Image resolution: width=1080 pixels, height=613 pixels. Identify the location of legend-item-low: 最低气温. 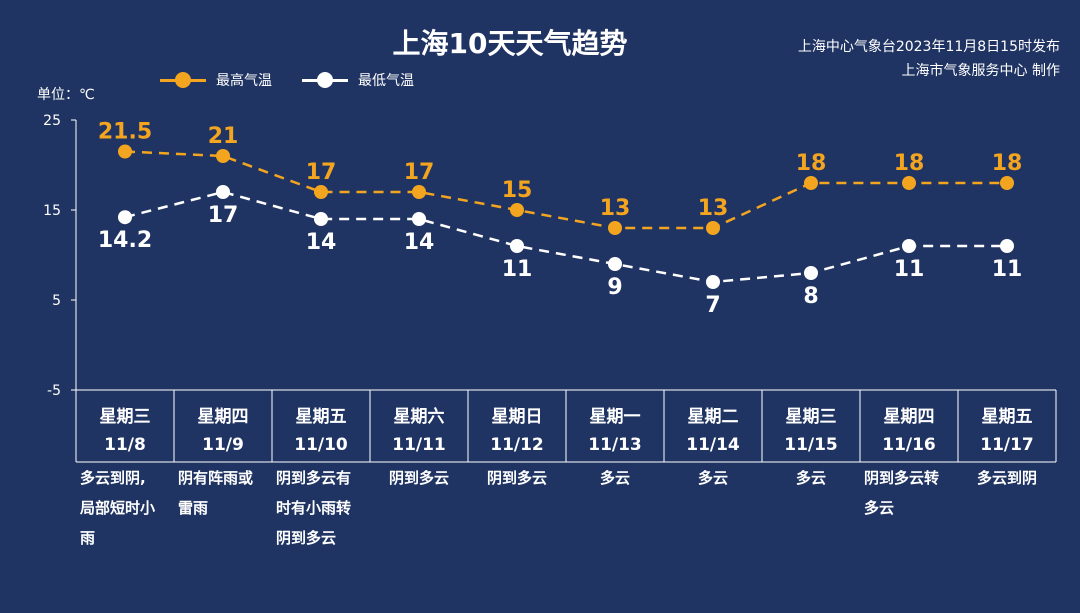
(358, 80).